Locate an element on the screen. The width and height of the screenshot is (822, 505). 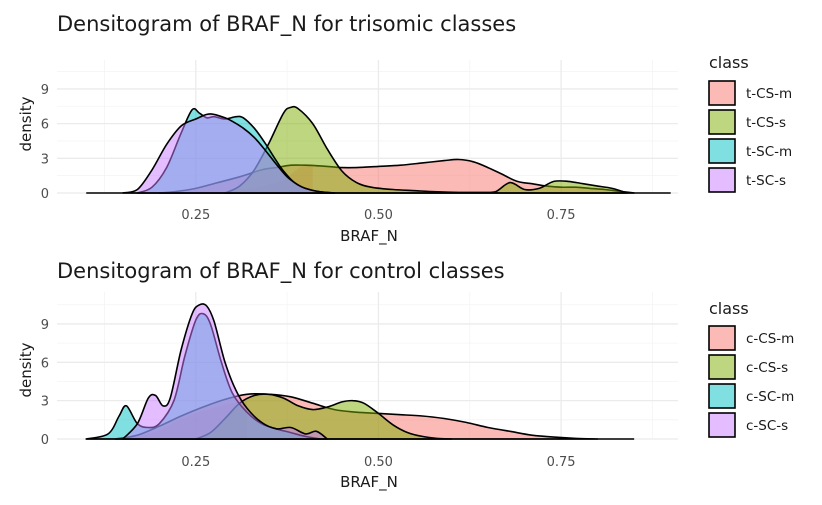
legend-label: c-SC-m is located at coordinates (770, 397).